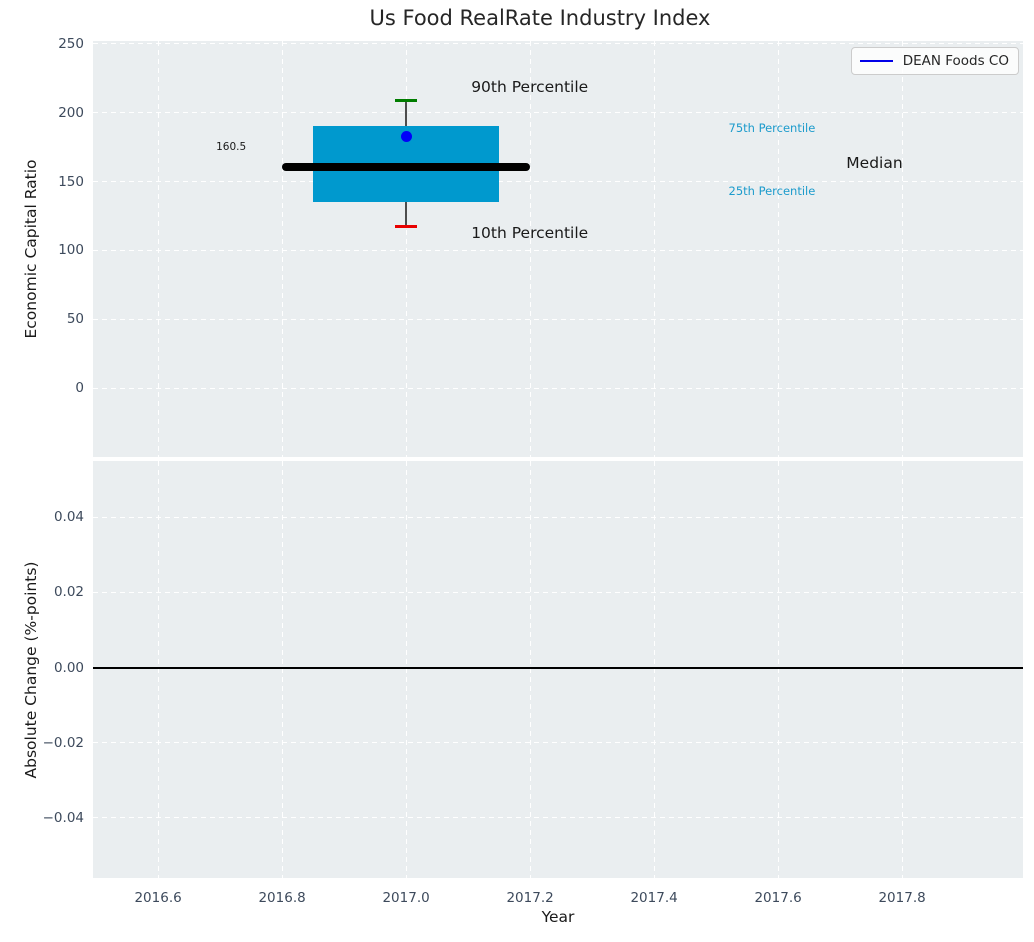 Image resolution: width=1034 pixels, height=942 pixels. What do you see at coordinates (282, 898) in the screenshot?
I see `x-tick-label: 2016.8` at bounding box center [282, 898].